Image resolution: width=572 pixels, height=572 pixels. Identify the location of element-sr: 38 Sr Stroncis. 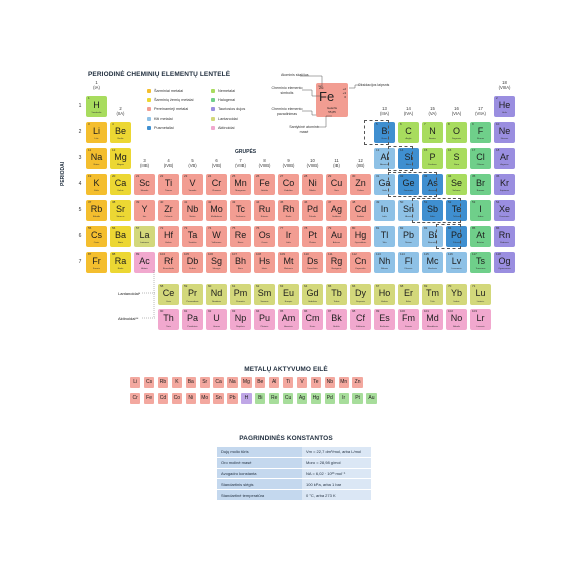
(120, 210).